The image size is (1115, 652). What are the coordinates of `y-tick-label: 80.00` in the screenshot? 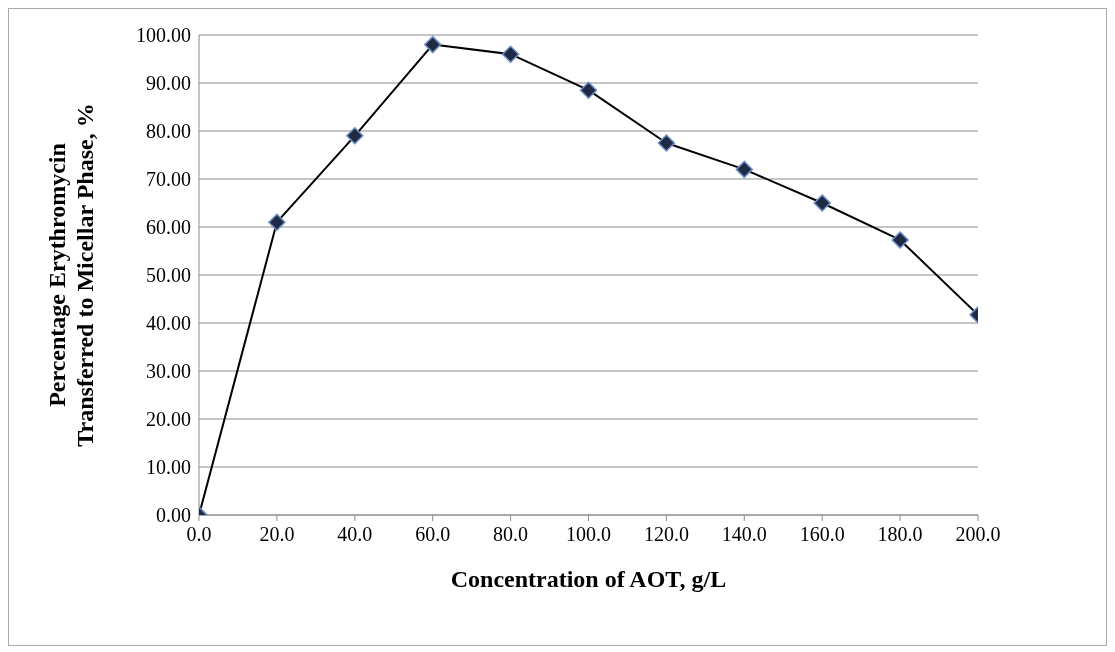 It's located at (168, 131).